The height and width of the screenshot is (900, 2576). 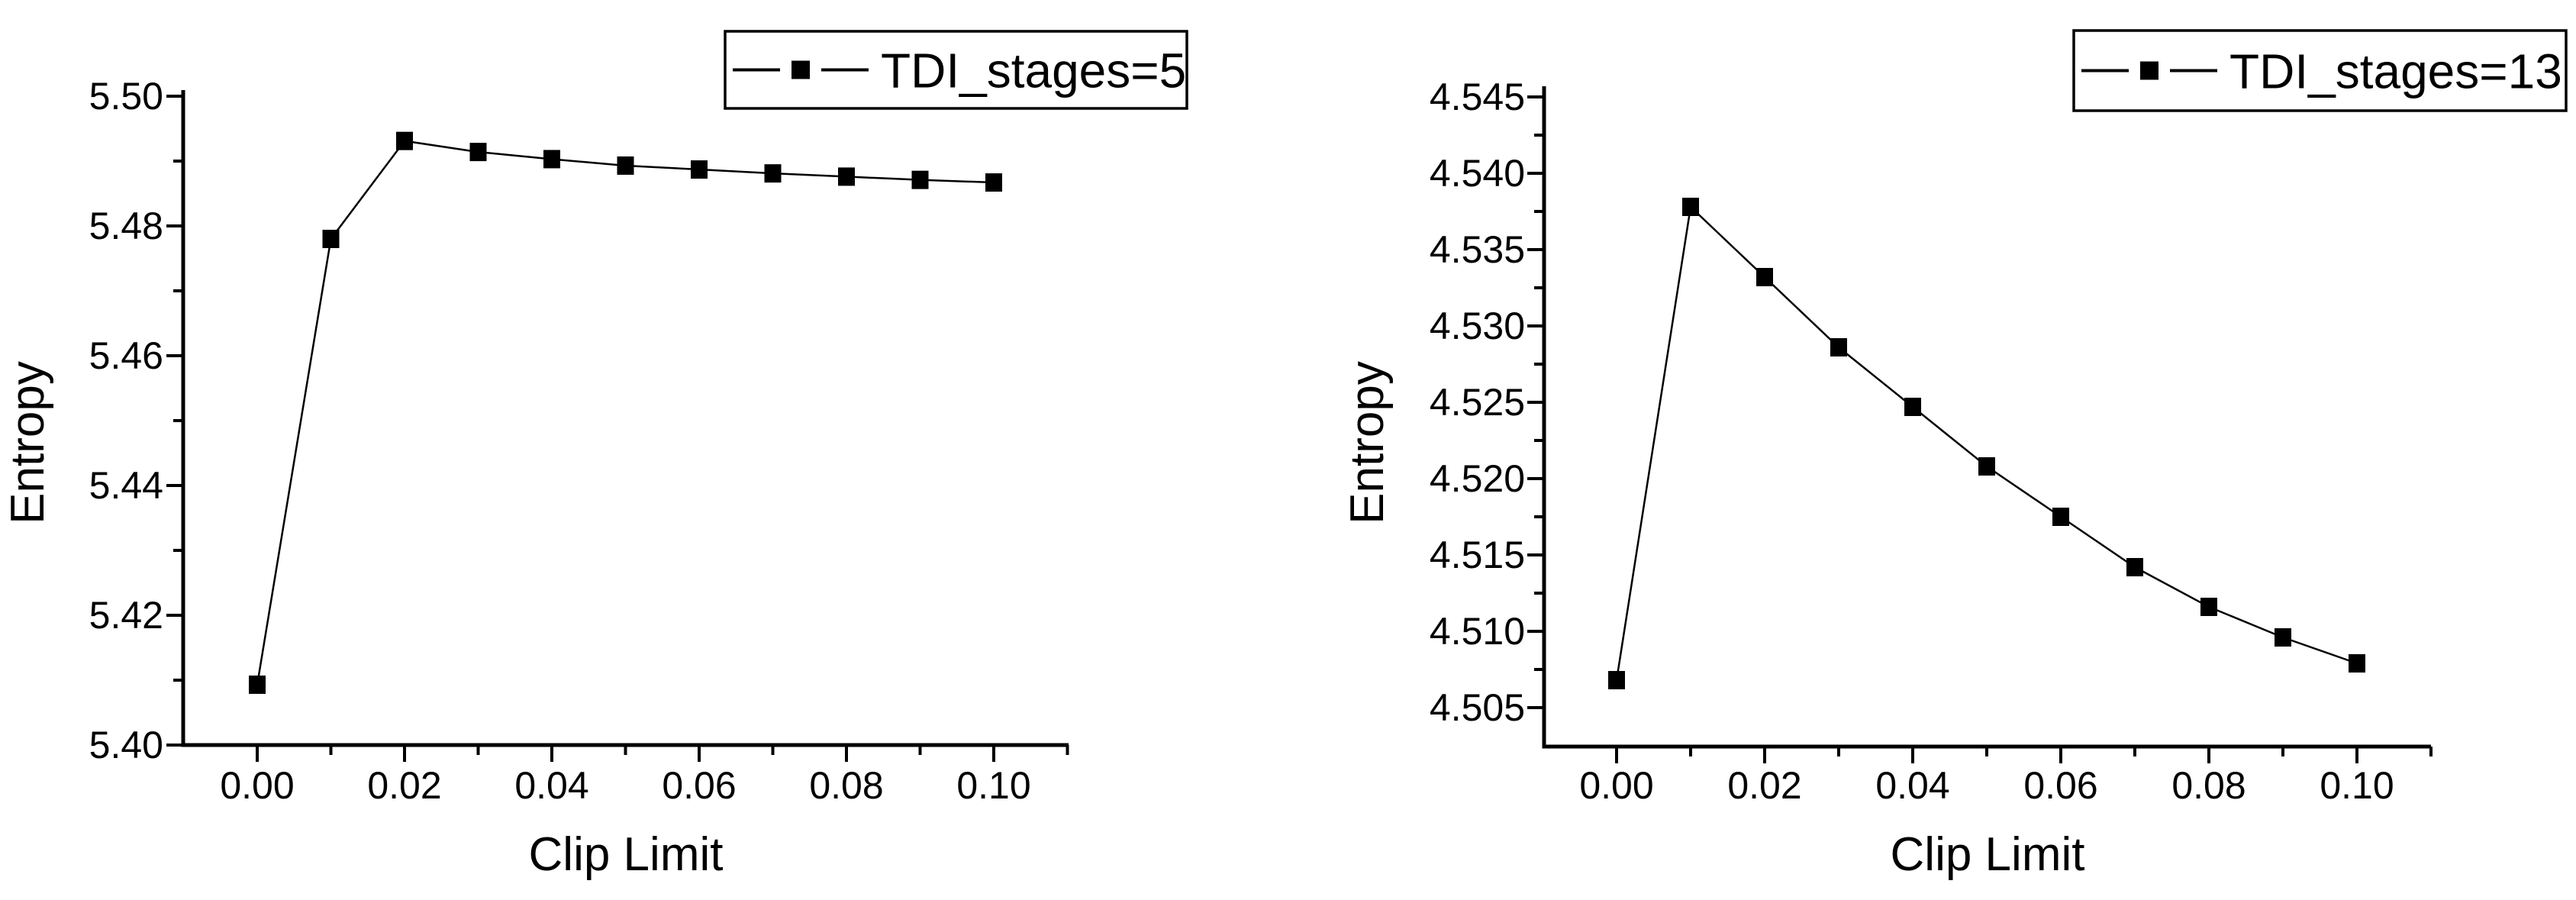 What do you see at coordinates (126, 485) in the screenshot?
I see `y-tick-label: 5.44` at bounding box center [126, 485].